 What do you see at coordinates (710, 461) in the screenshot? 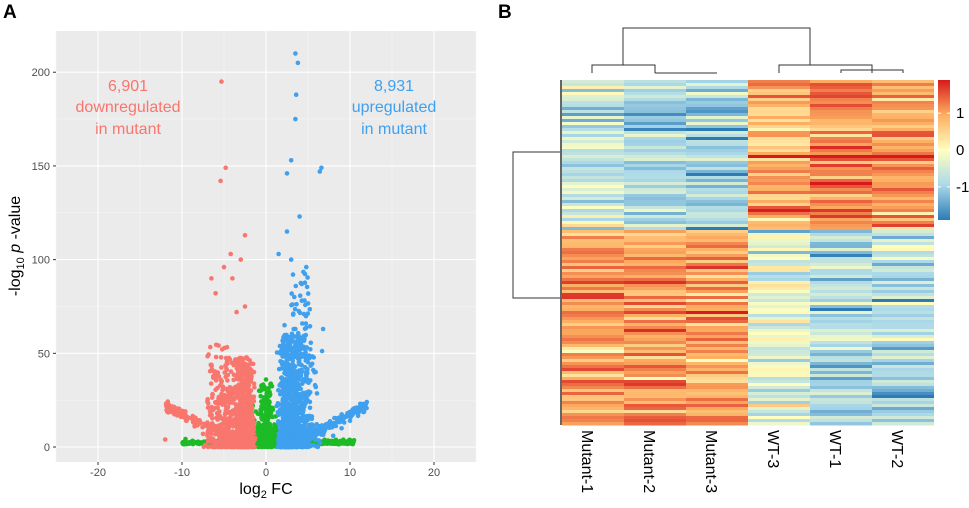
I see `col-label-mutant-3: Mutant-3` at bounding box center [710, 461].